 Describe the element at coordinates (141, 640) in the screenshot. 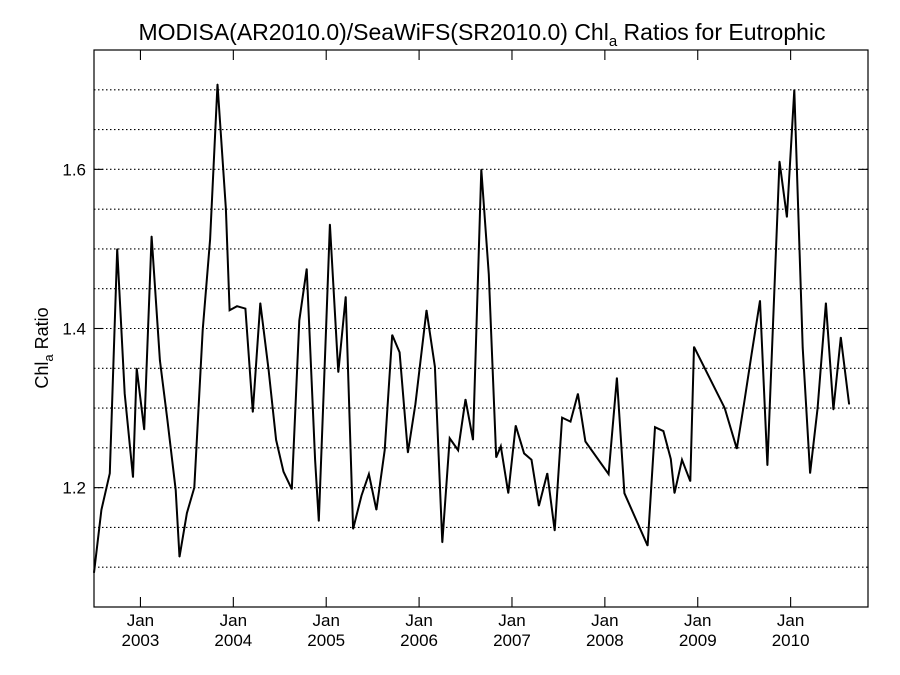

I see `x-tick-label-year: 2003` at that location.